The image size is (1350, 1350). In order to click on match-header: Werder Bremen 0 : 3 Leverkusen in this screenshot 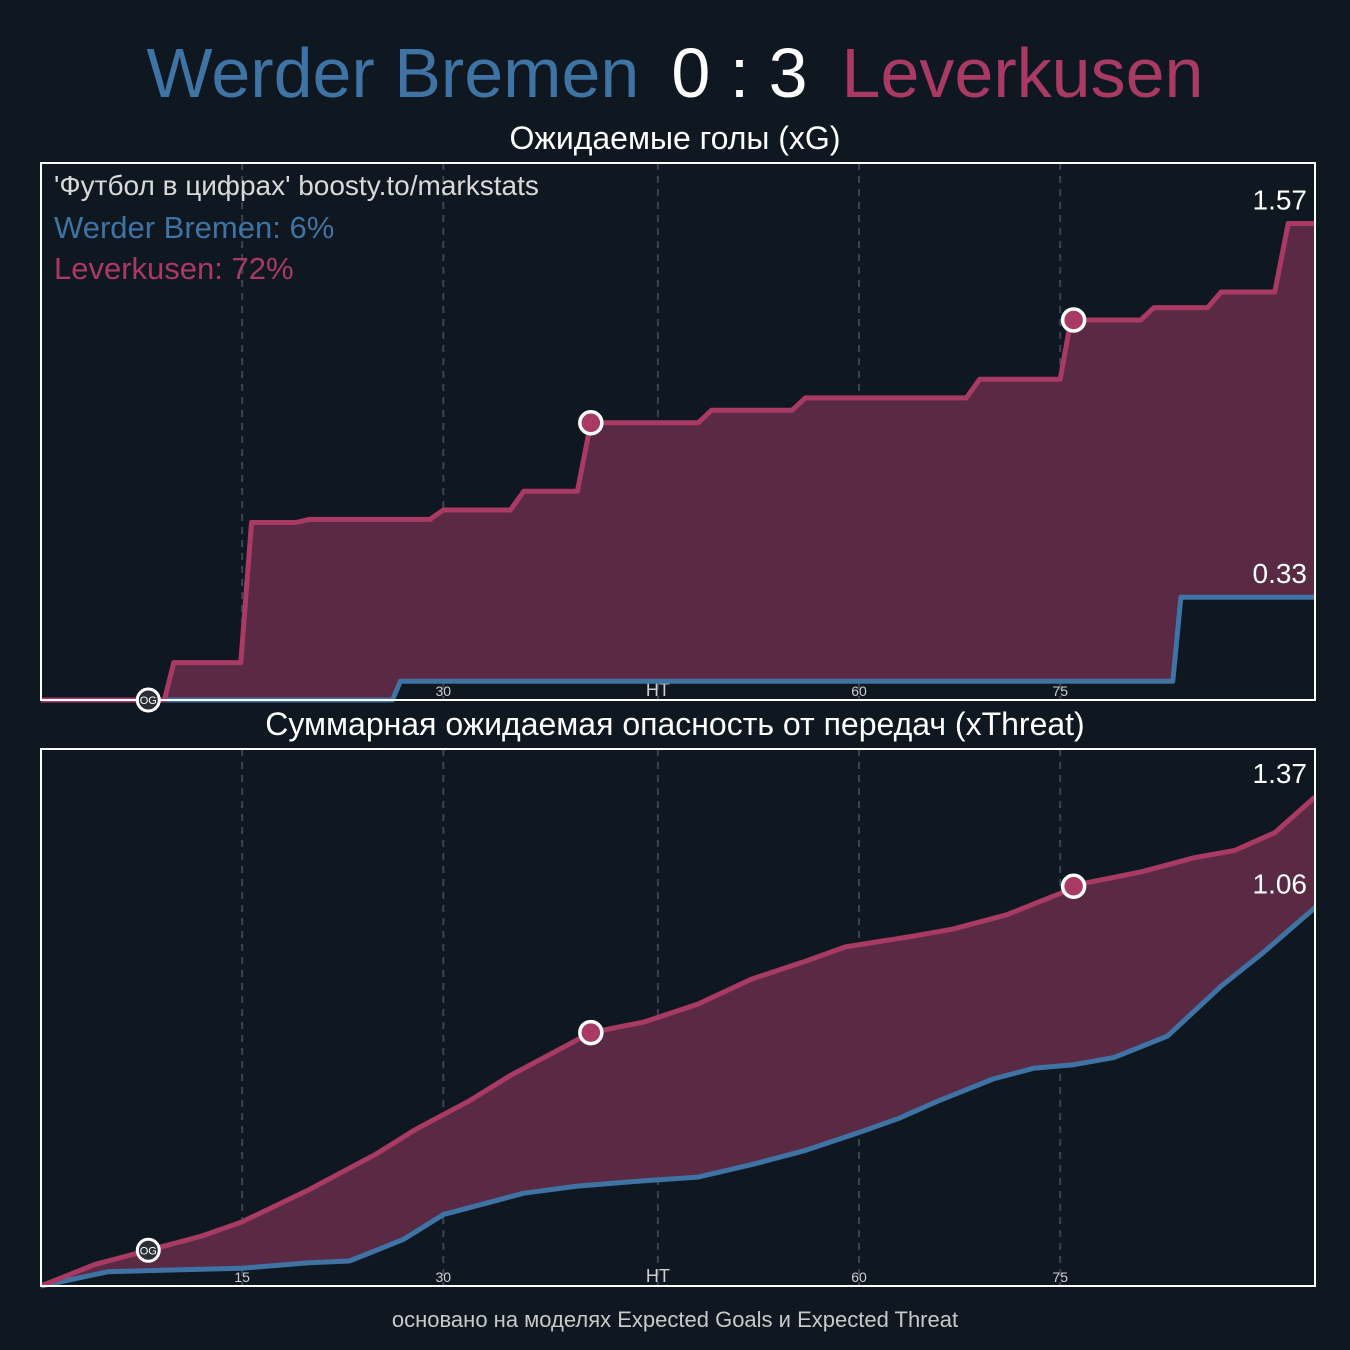, I will do `click(675, 73)`.